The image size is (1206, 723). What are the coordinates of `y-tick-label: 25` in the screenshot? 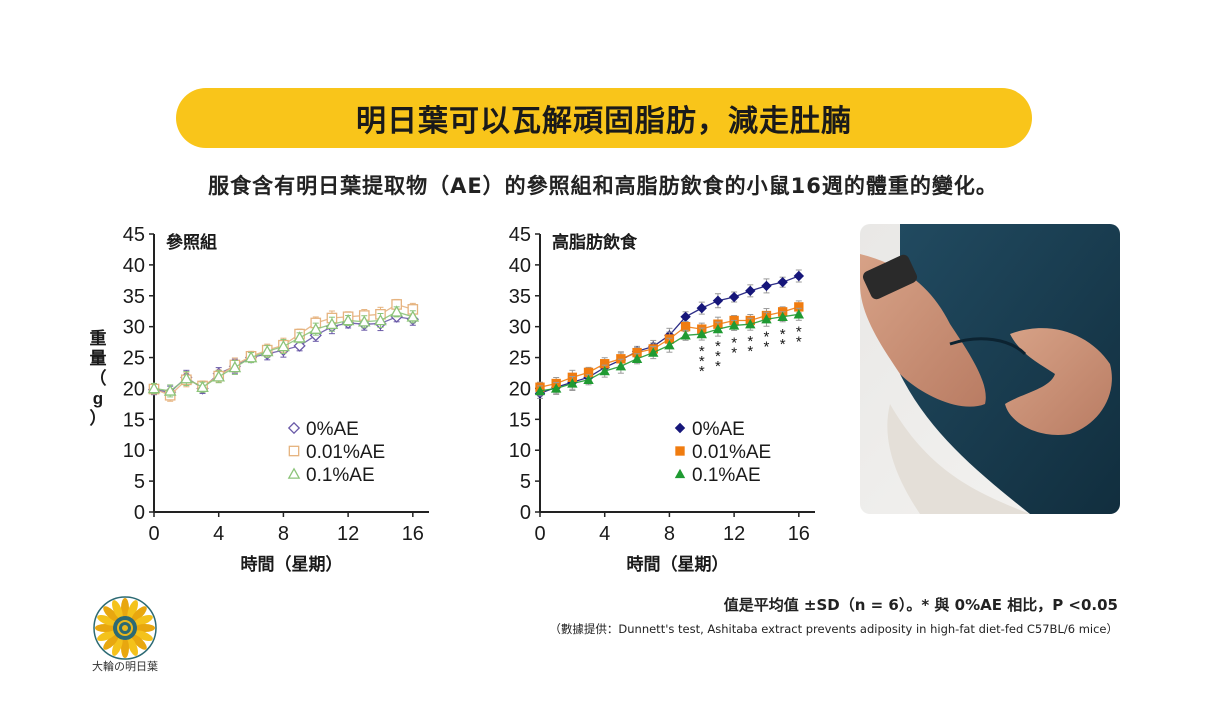 It's located at (520, 359).